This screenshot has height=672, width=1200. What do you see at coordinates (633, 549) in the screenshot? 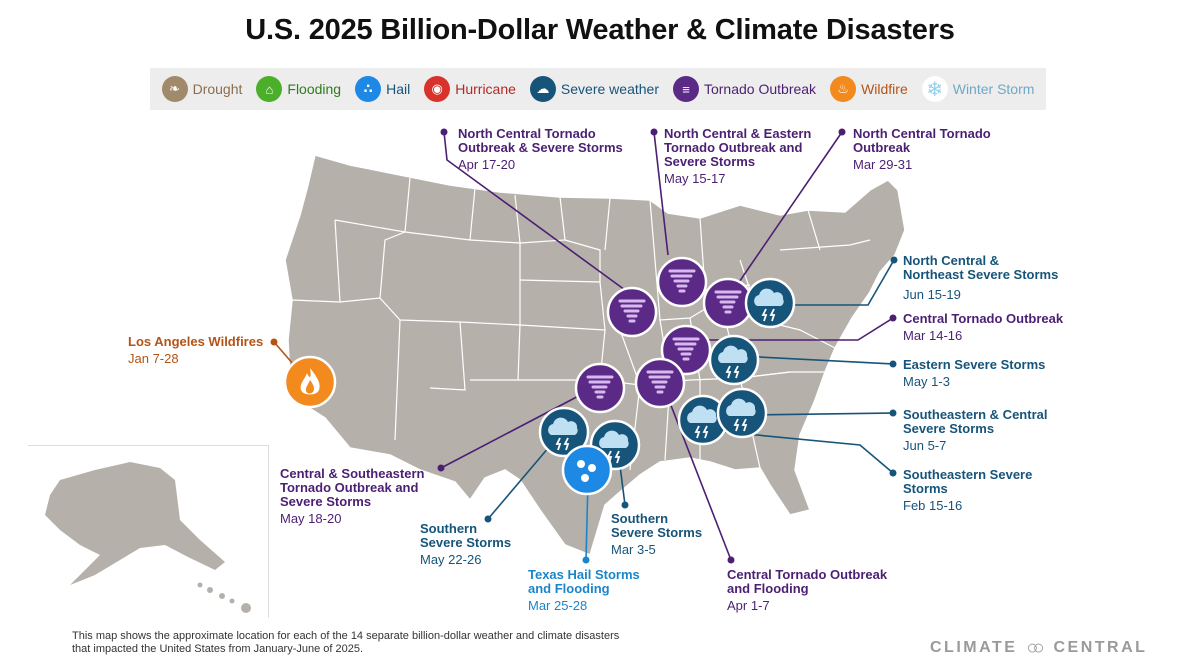
I see `event-dates: Mar 3-5` at bounding box center [633, 549].